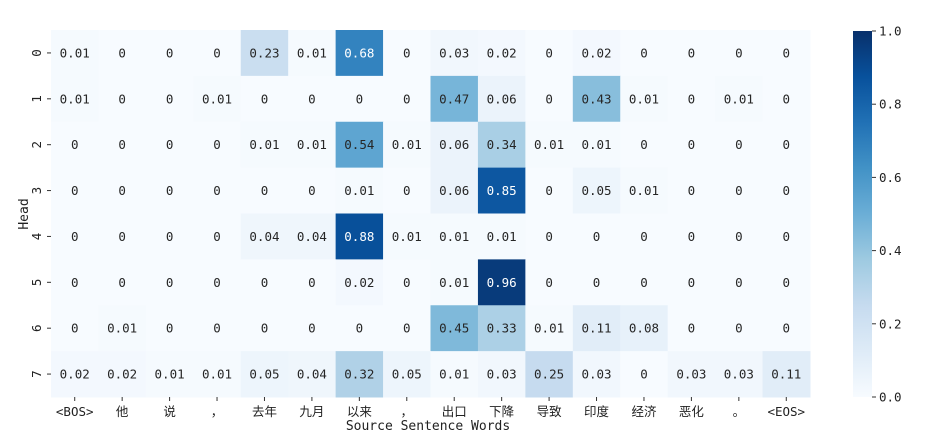 Image resolution: width=928 pixels, height=447 pixels. What do you see at coordinates (36, 374) in the screenshot?
I see `y-tick-label: 7` at bounding box center [36, 374].